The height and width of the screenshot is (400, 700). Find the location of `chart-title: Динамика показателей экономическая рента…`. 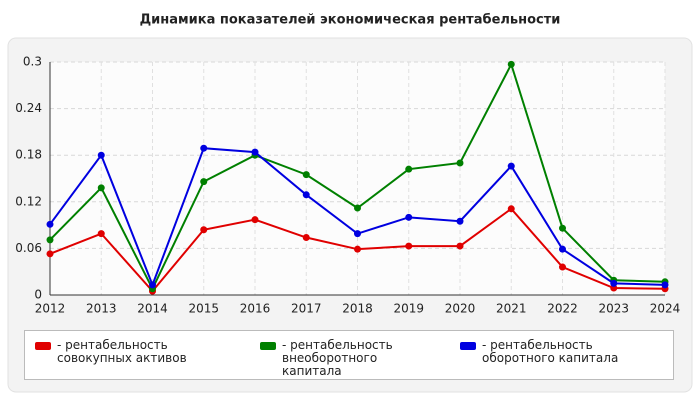

chart-title: Динамика показателей экономическая рента… is located at coordinates (350, 20).